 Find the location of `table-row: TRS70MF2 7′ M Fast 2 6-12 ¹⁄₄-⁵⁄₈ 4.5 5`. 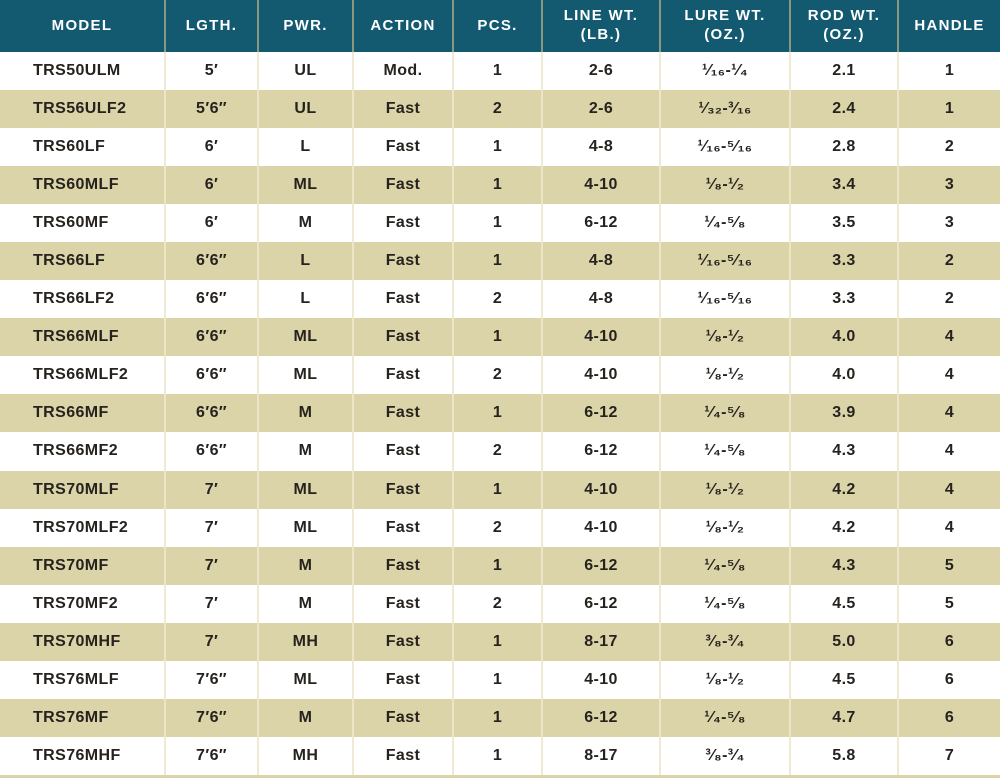

table-row: TRS70MF2 7′ M Fast 2 6-12 ¹⁄₄-⁵⁄₈ 4.5 5 is located at coordinates (500, 603).